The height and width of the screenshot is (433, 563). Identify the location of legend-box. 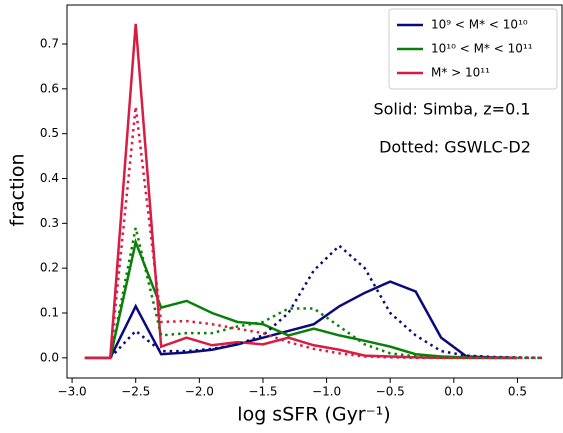
(473, 49).